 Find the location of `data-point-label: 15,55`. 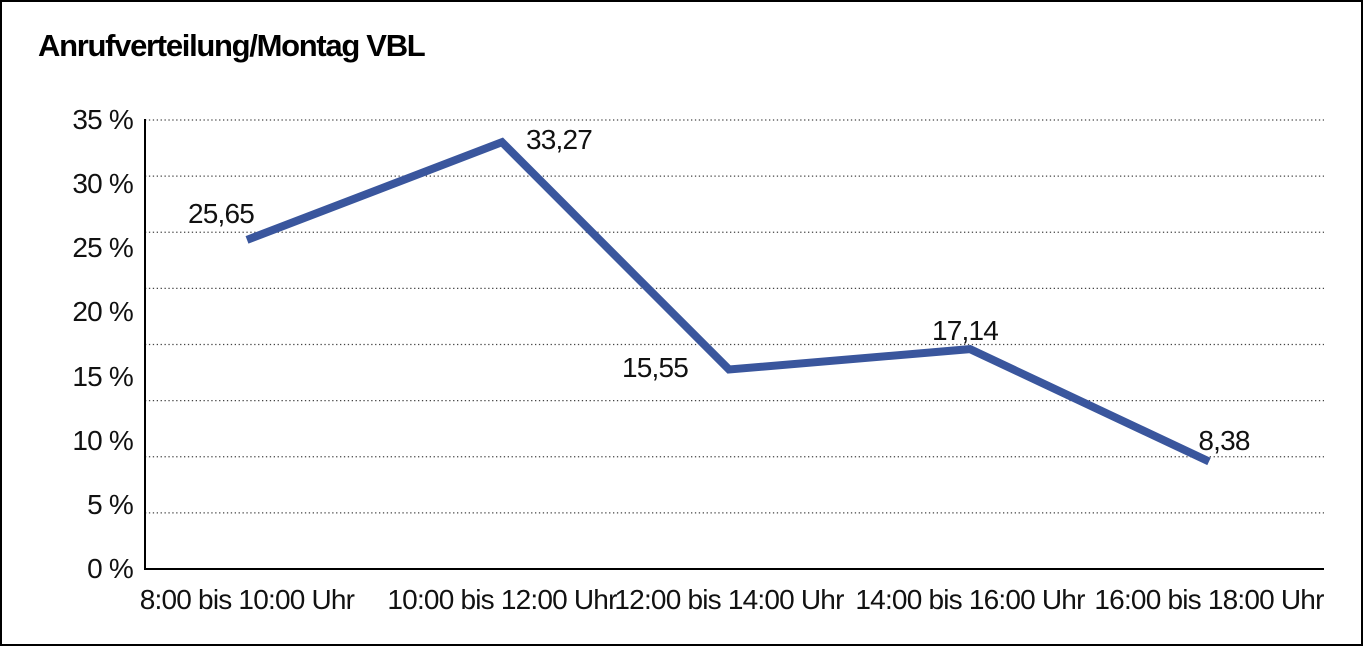

data-point-label: 15,55 is located at coordinates (655, 367).